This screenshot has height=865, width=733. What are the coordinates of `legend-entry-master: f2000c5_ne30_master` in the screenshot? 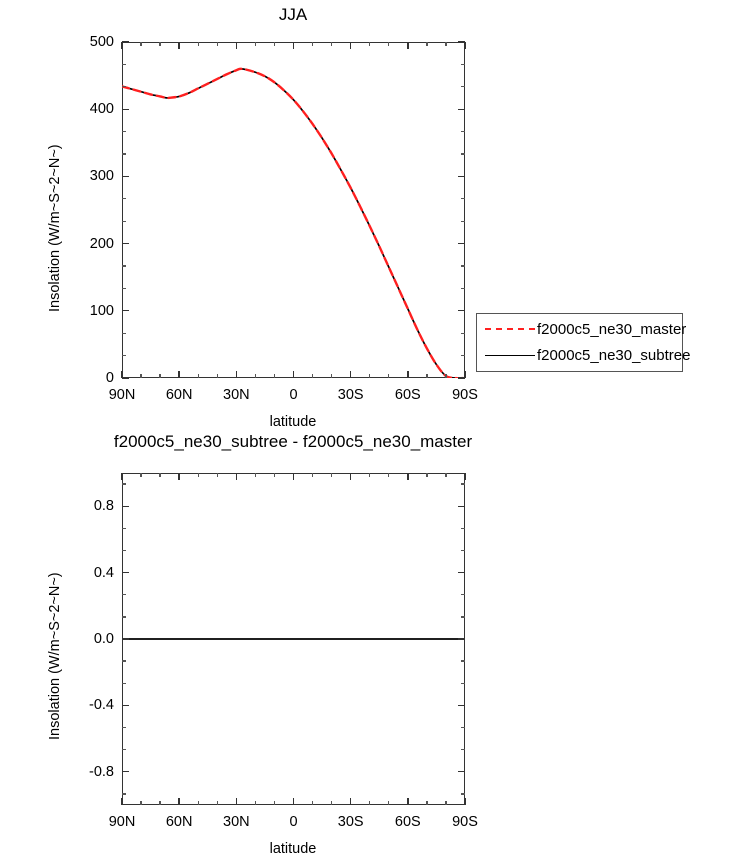 It's located at (581, 329).